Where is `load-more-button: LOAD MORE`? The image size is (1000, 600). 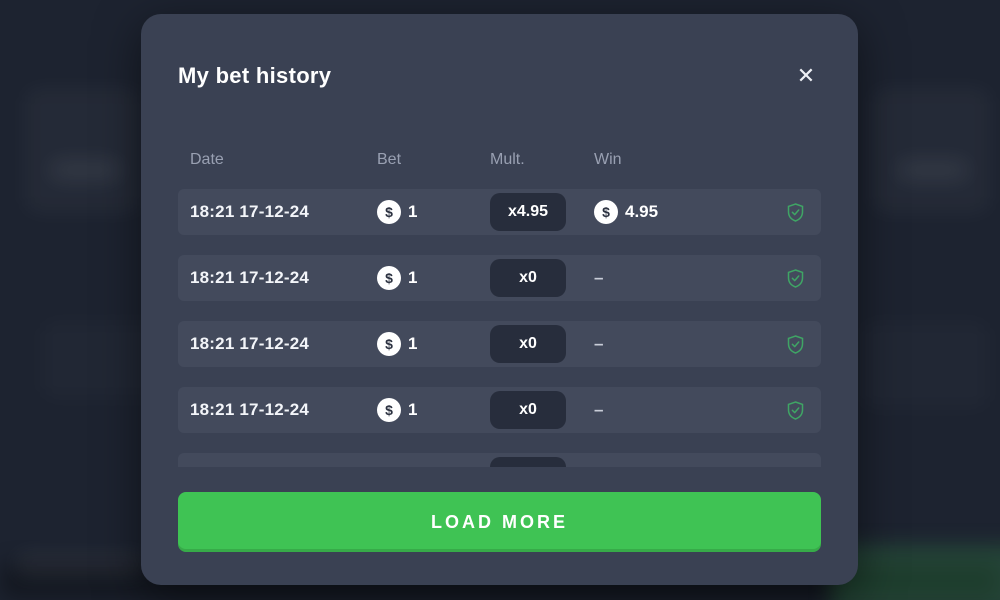
load-more-button: LOAD MORE is located at coordinates (499, 522).